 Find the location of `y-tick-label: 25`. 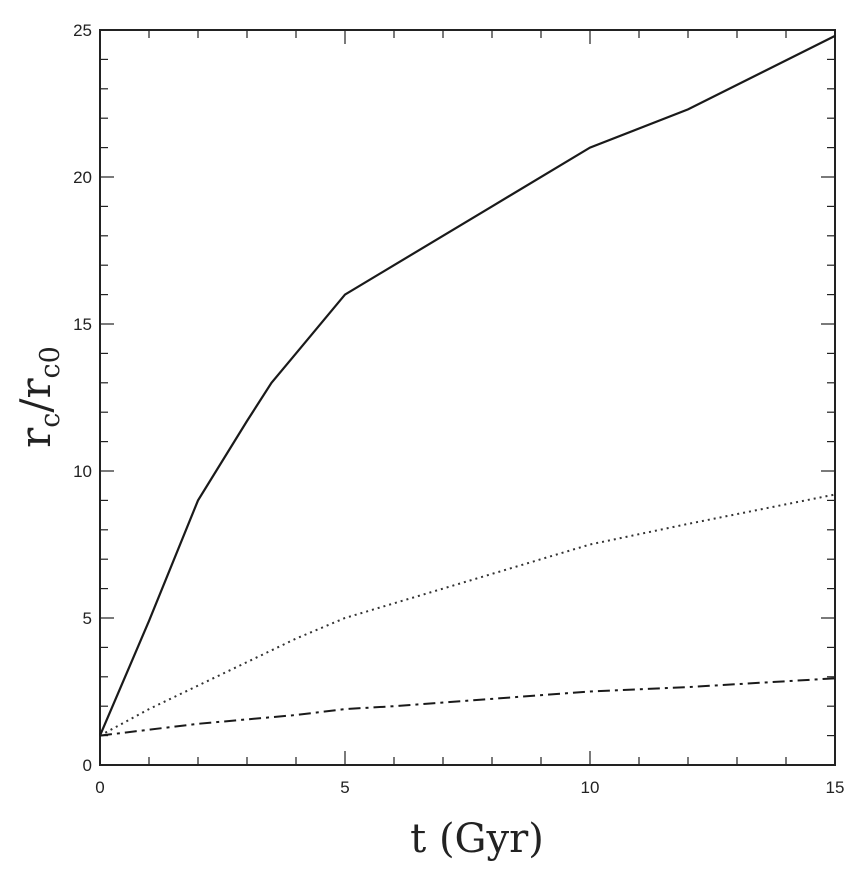

y-tick-label: 25 is located at coordinates (82, 30).